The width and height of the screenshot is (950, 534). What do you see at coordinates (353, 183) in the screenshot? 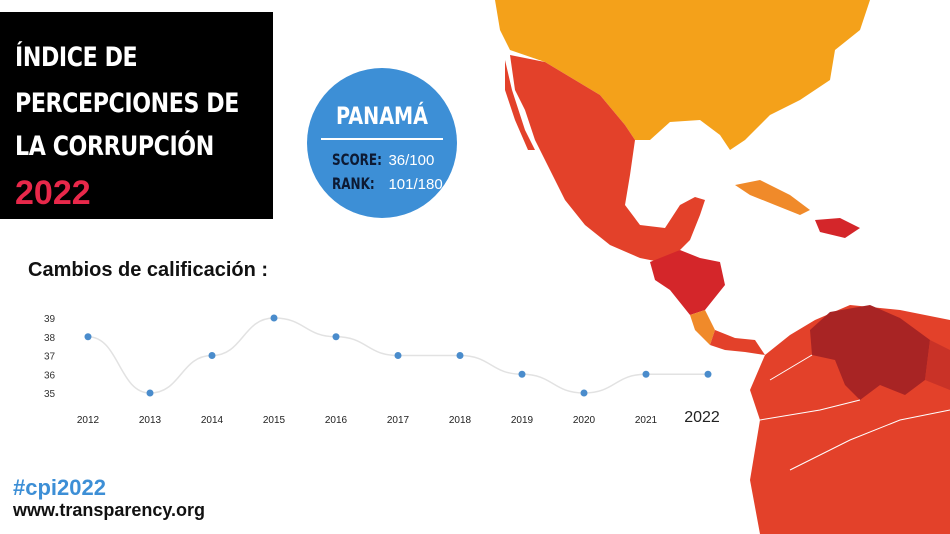
I see `rank-label: RANK:` at bounding box center [353, 183].